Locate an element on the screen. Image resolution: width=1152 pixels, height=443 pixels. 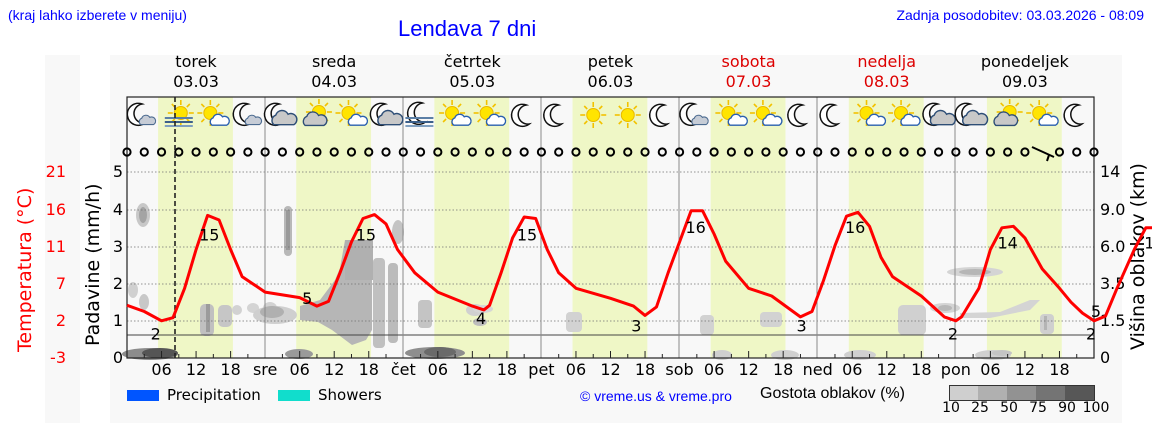
showers-legend-label: Showers is located at coordinates (350, 395).